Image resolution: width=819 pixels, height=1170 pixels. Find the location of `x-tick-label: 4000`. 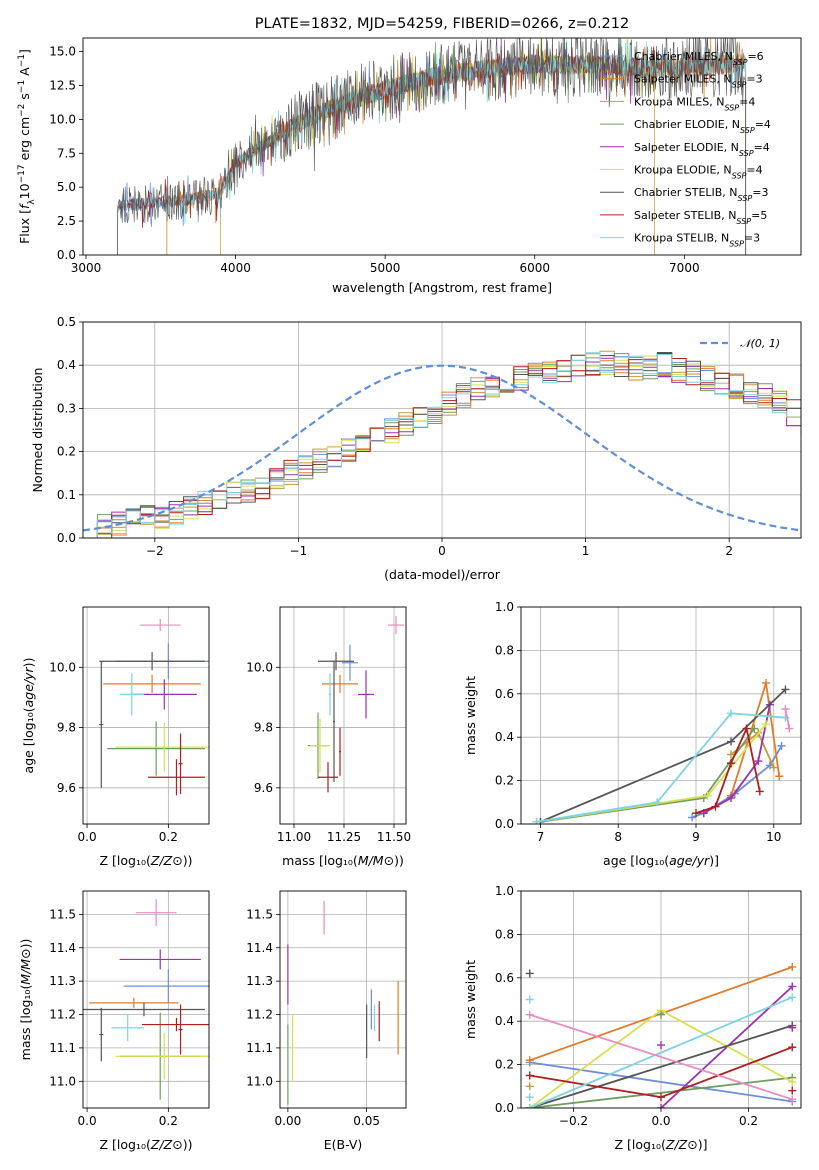

x-tick-label: 4000 is located at coordinates (235, 268).